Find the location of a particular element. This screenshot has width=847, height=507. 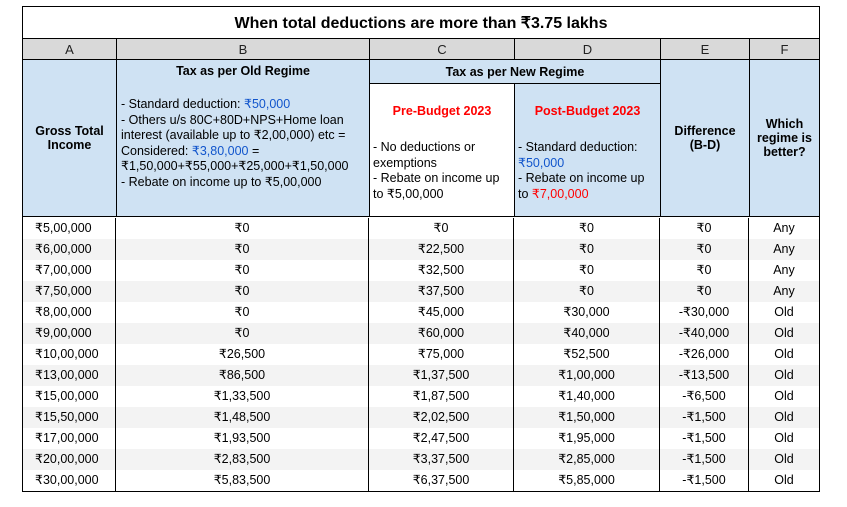

gross-income-cell: ₹7,50,000 is located at coordinates (69, 291).